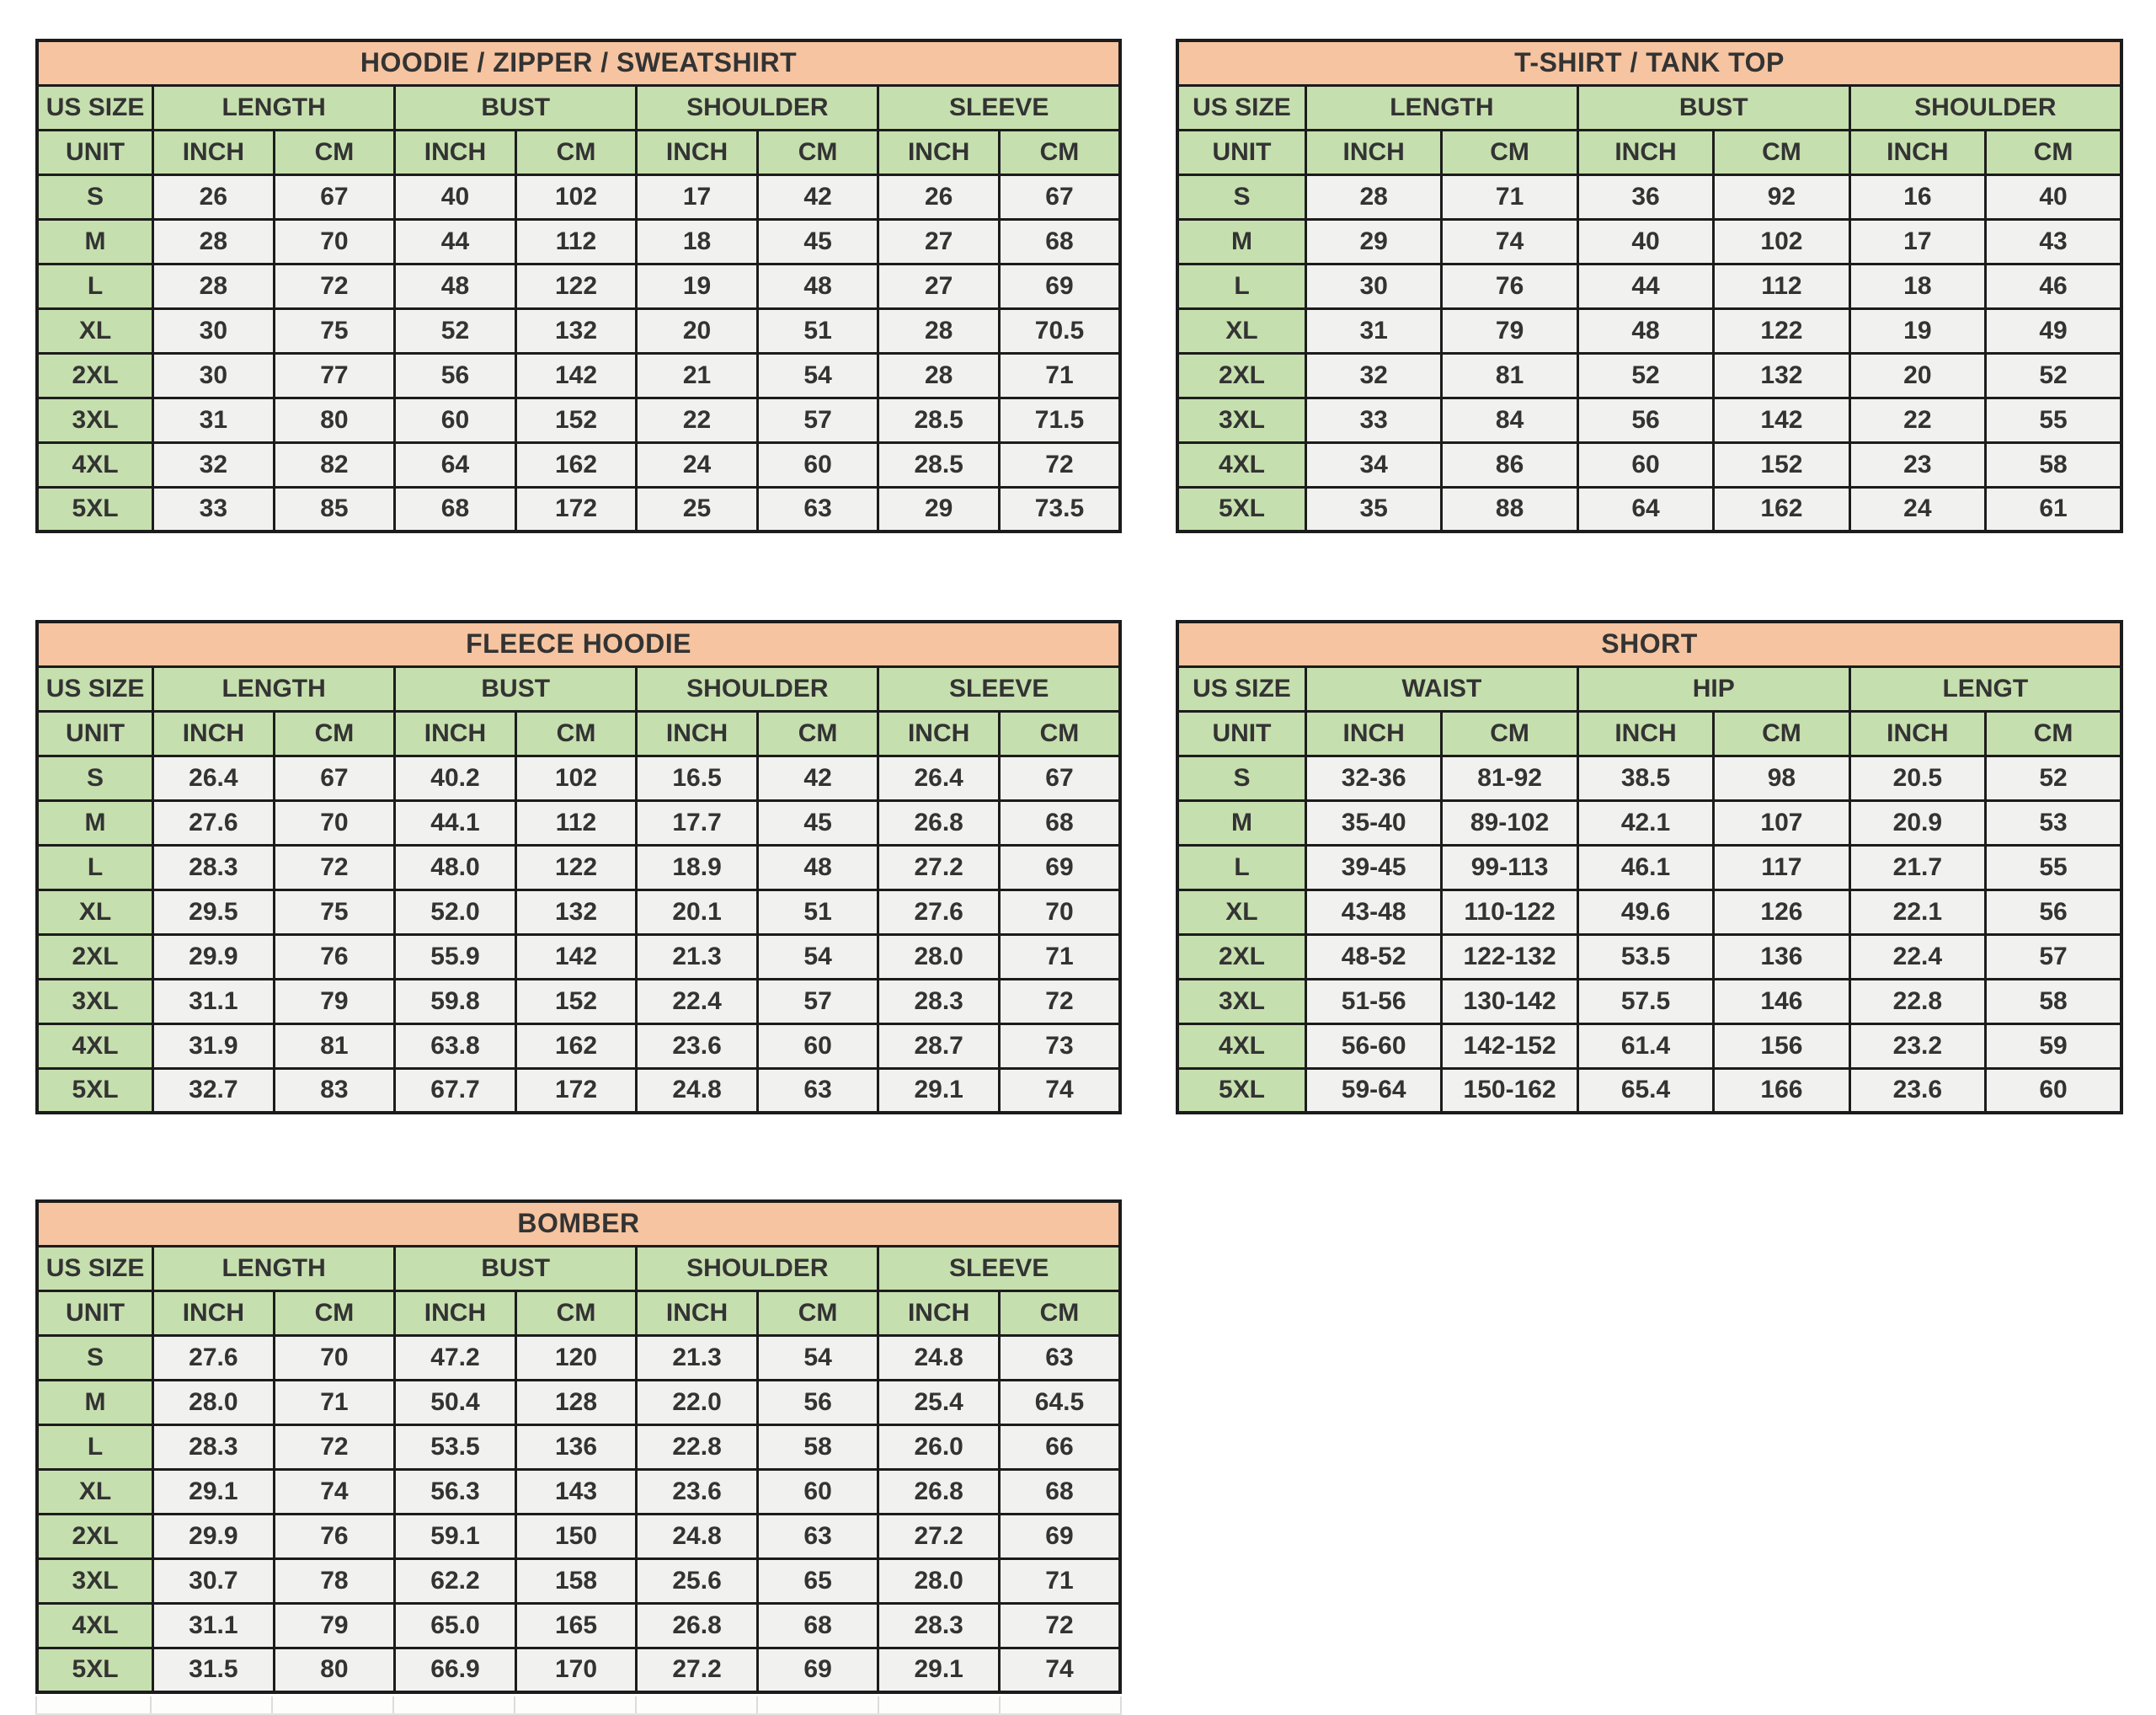 The height and width of the screenshot is (1715, 2156). What do you see at coordinates (1649, 63) in the screenshot?
I see `table-title: T-SHIRT / TANK TOP` at bounding box center [1649, 63].